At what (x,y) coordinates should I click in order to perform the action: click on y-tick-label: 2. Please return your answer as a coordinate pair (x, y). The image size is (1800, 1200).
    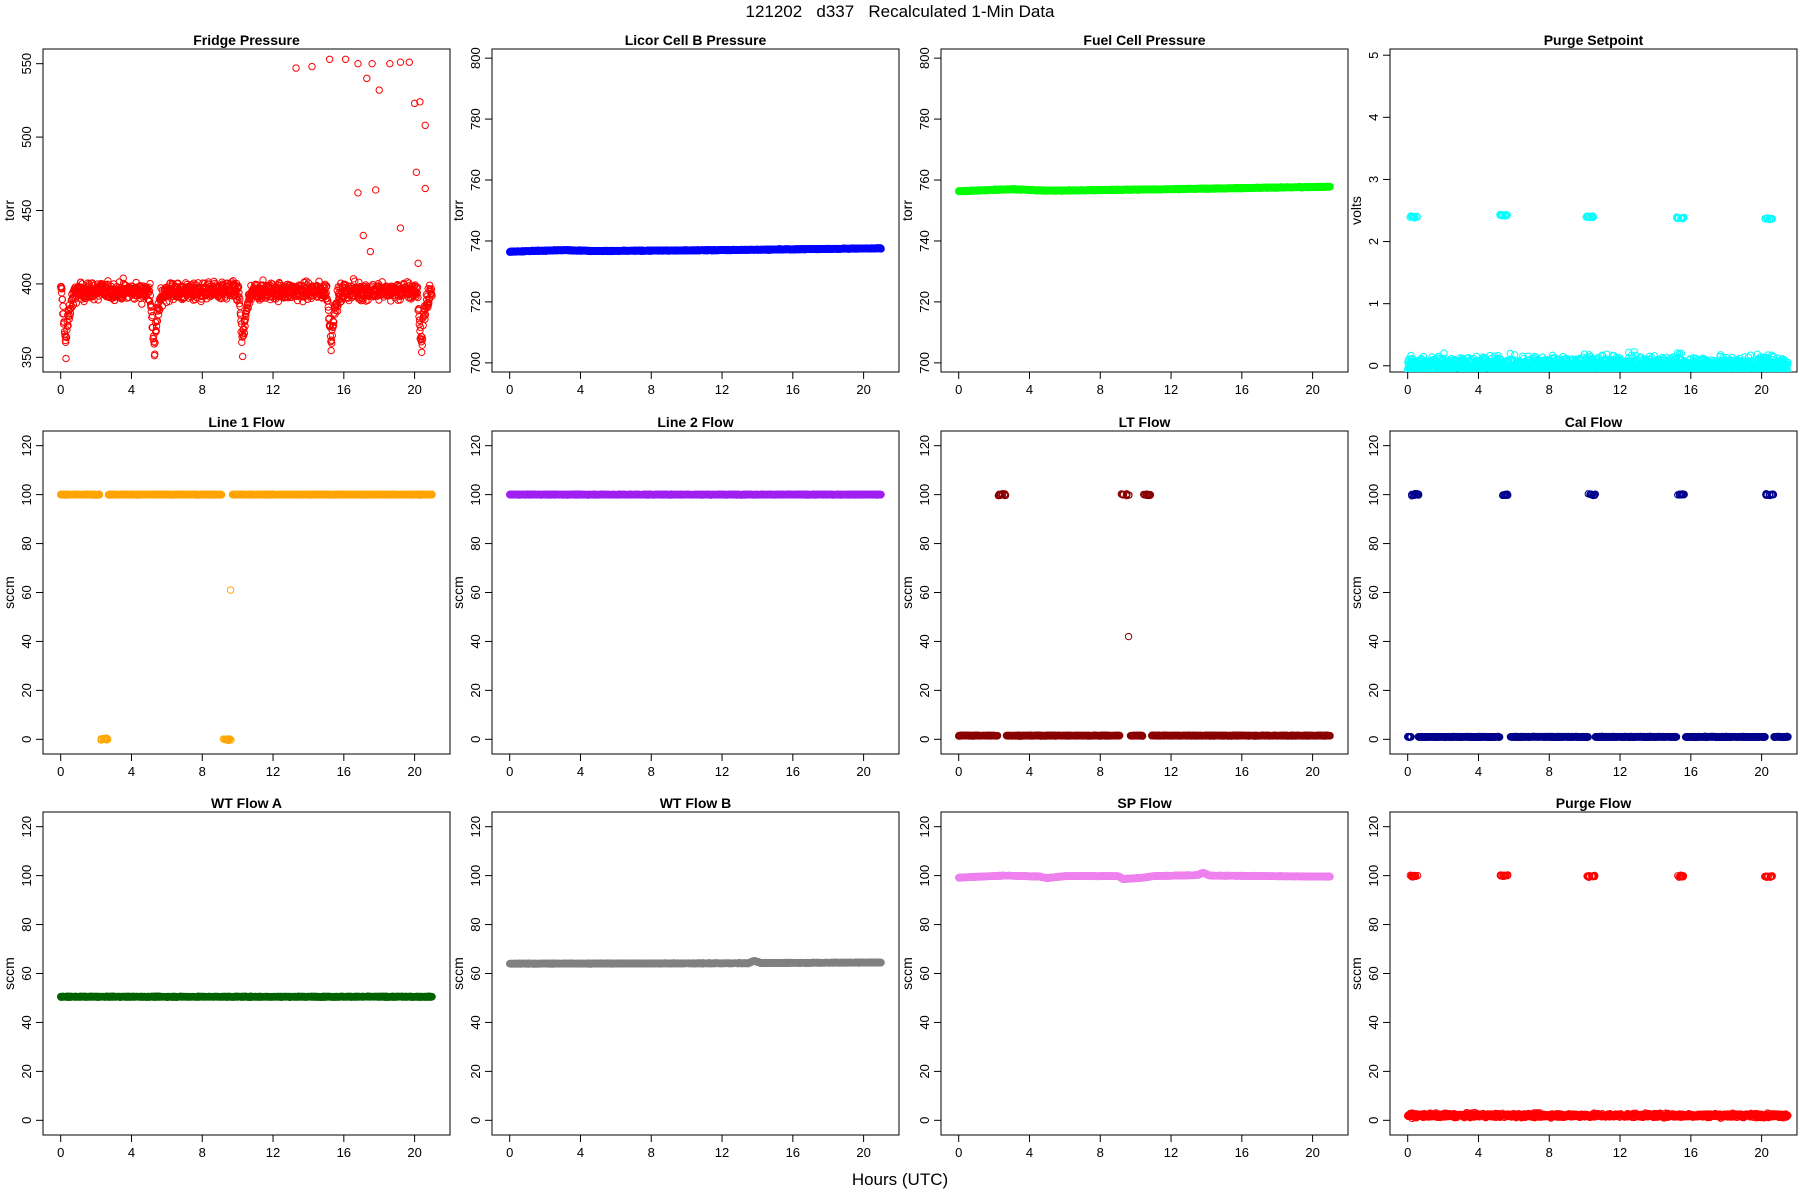
    Looking at the image, I should click on (1373, 241).